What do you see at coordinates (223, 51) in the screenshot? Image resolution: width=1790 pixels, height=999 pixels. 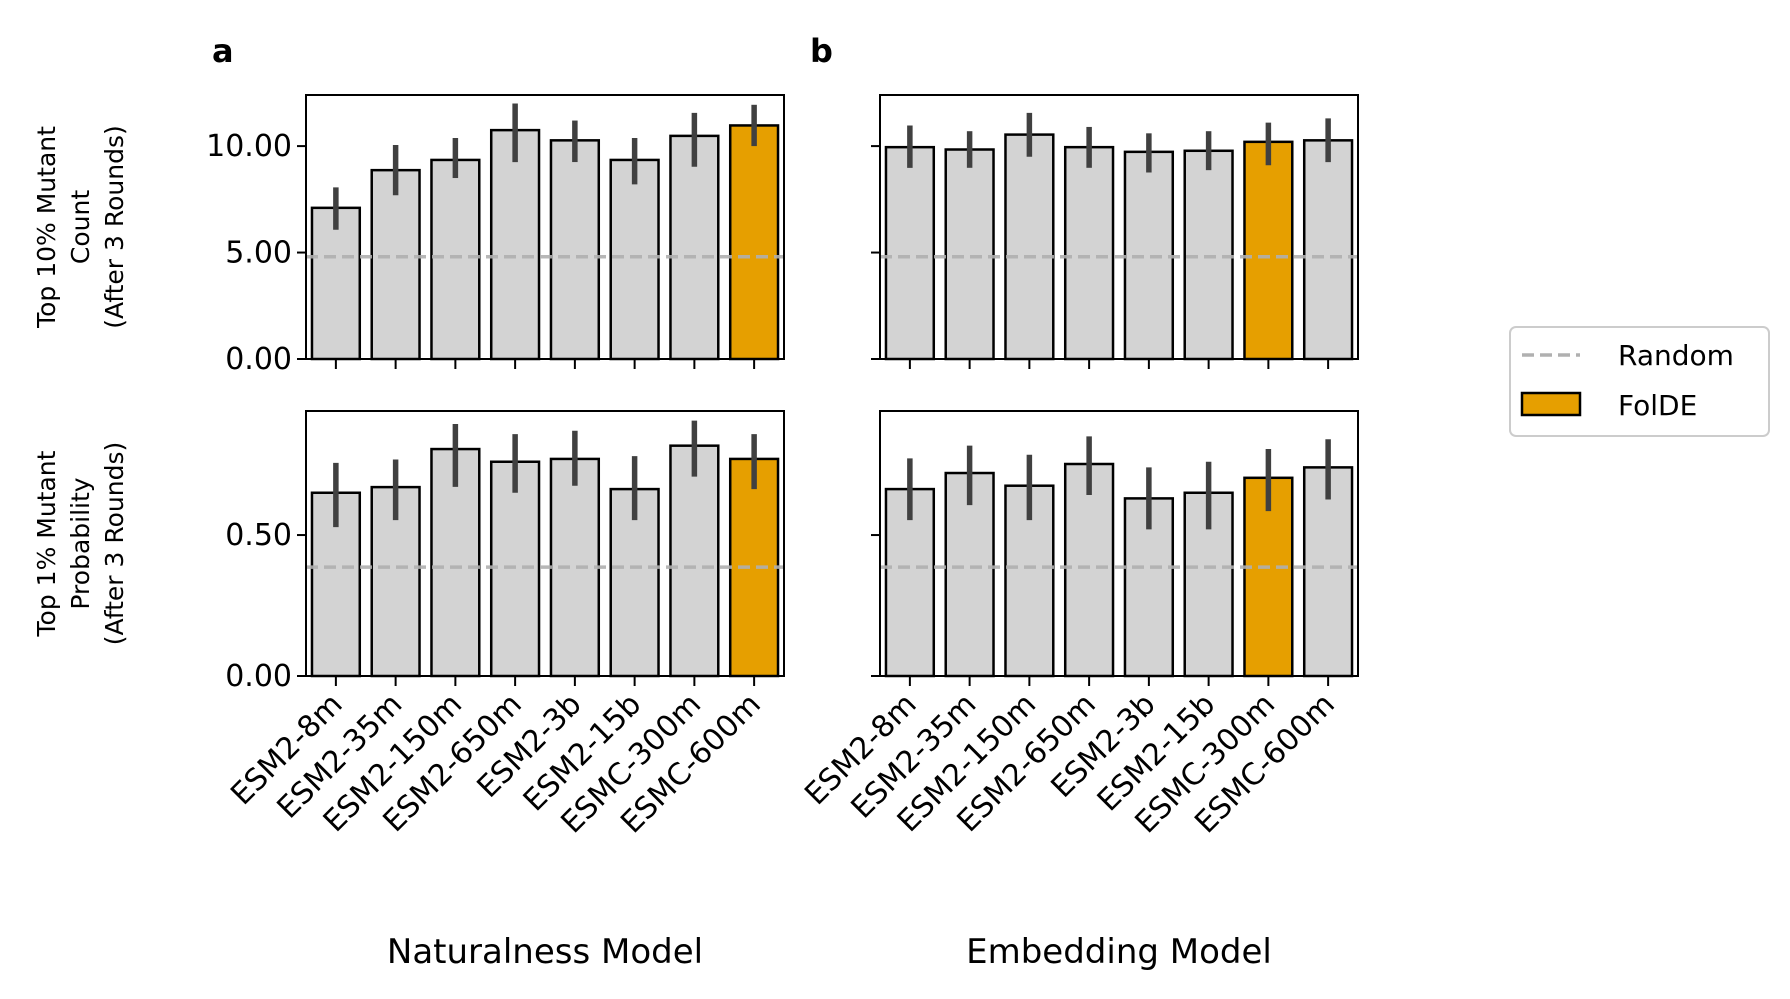 I see `panel-label-a: a` at bounding box center [223, 51].